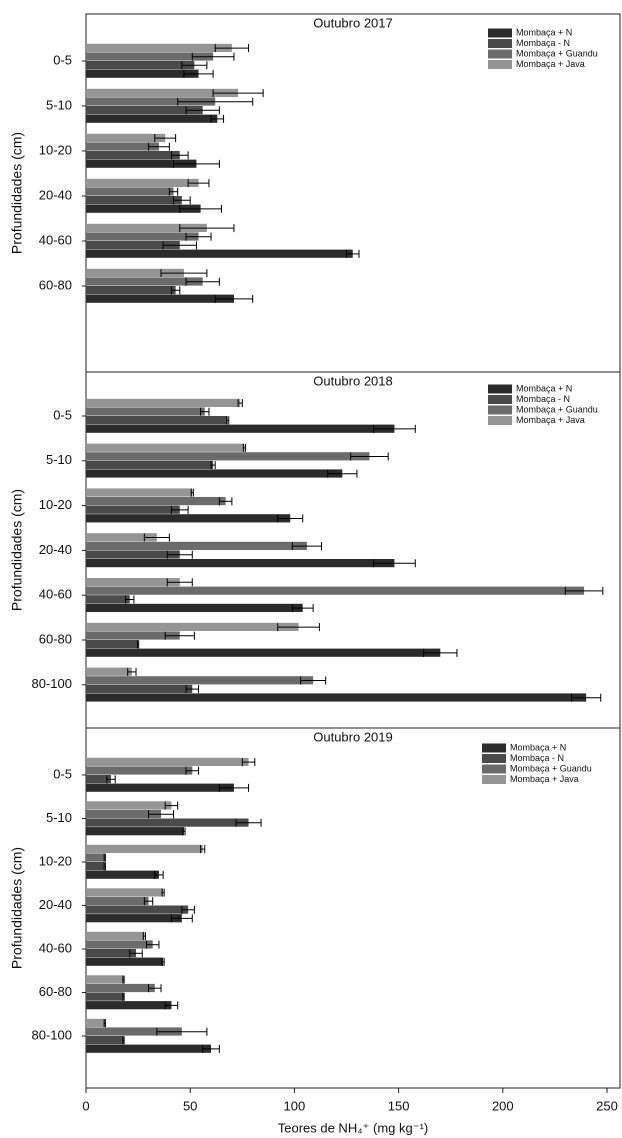 Image resolution: width=622 pixels, height=1138 pixels. Describe the element at coordinates (607, 1105) in the screenshot. I see `x-tick-label: 250` at that location.